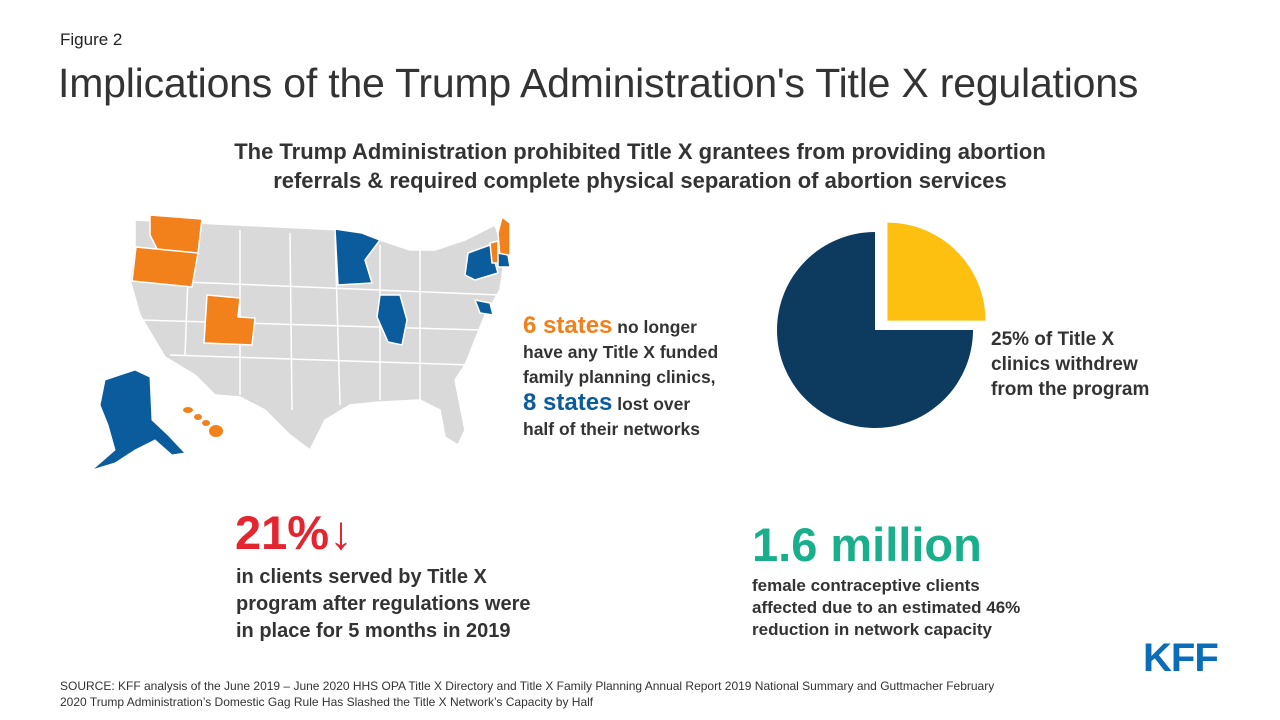 The width and height of the screenshot is (1280, 720). What do you see at coordinates (886, 607) in the screenshot?
I see `stat2-line-2: affected due to an estimated 46%` at bounding box center [886, 607].